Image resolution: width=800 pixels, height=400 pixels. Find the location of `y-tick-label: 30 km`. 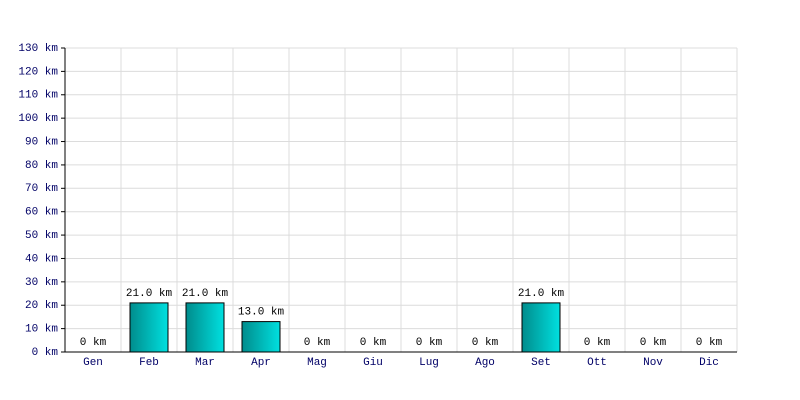

y-tick-label: 30 km is located at coordinates (41, 283).